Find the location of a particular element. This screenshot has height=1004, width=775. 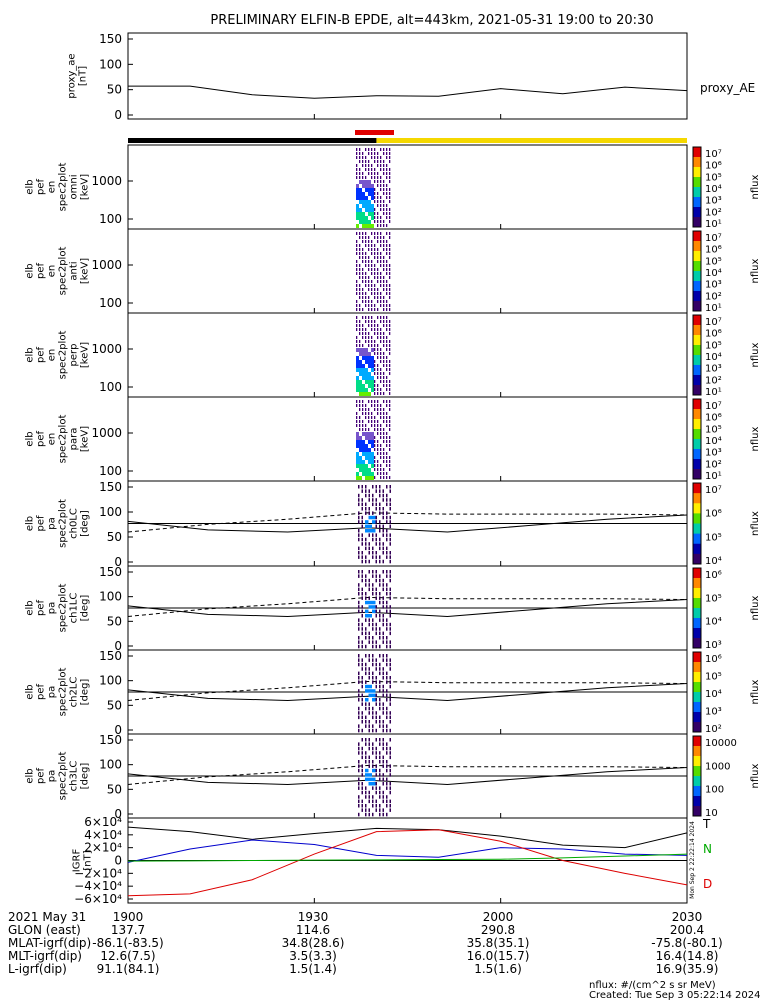

colorbar-tick: 10⁷ is located at coordinates (713, 154).